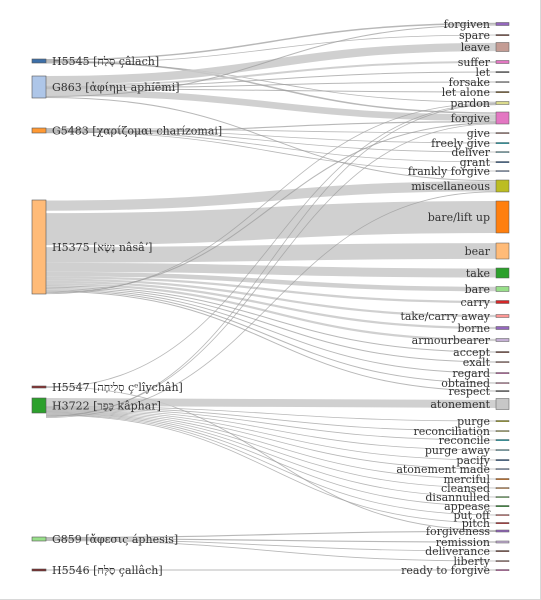  Describe the element at coordinates (502, 523) in the screenshot. I see `target-node-pitch` at that location.